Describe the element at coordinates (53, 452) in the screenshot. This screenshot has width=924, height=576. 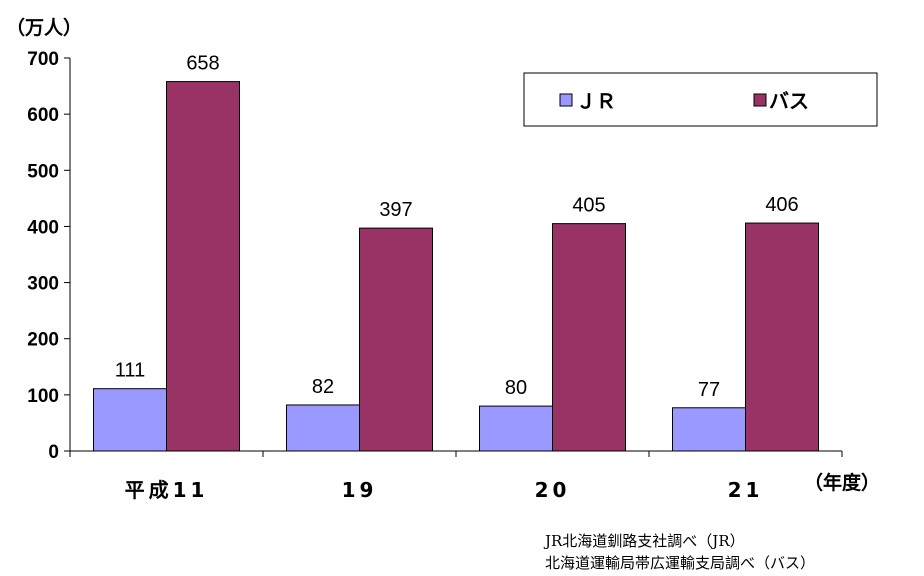
I see `y-tick-label: 0` at that location.